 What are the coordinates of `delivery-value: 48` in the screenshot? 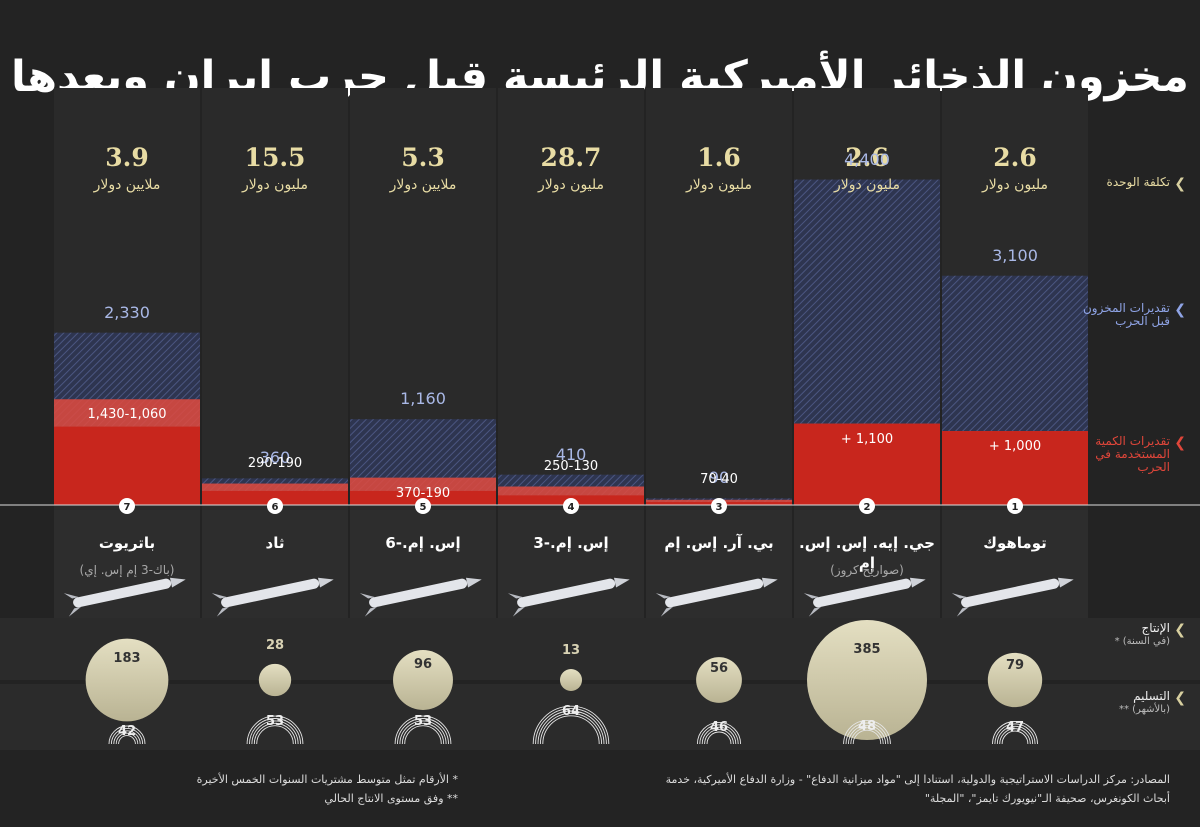 It's located at (867, 726).